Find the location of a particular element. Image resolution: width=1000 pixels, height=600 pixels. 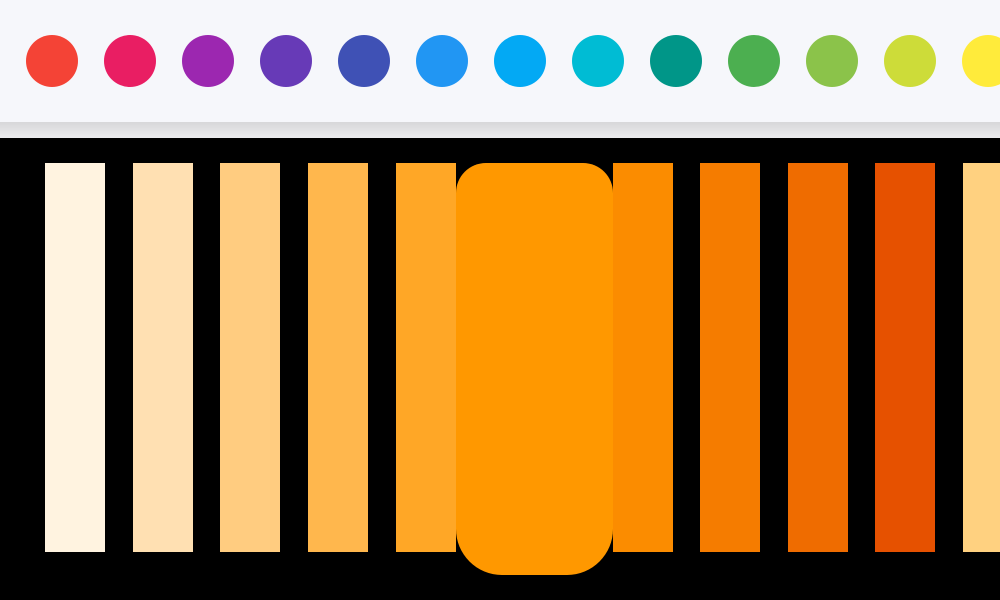

hue-swatch-deep-purple is located at coordinates (286, 61).